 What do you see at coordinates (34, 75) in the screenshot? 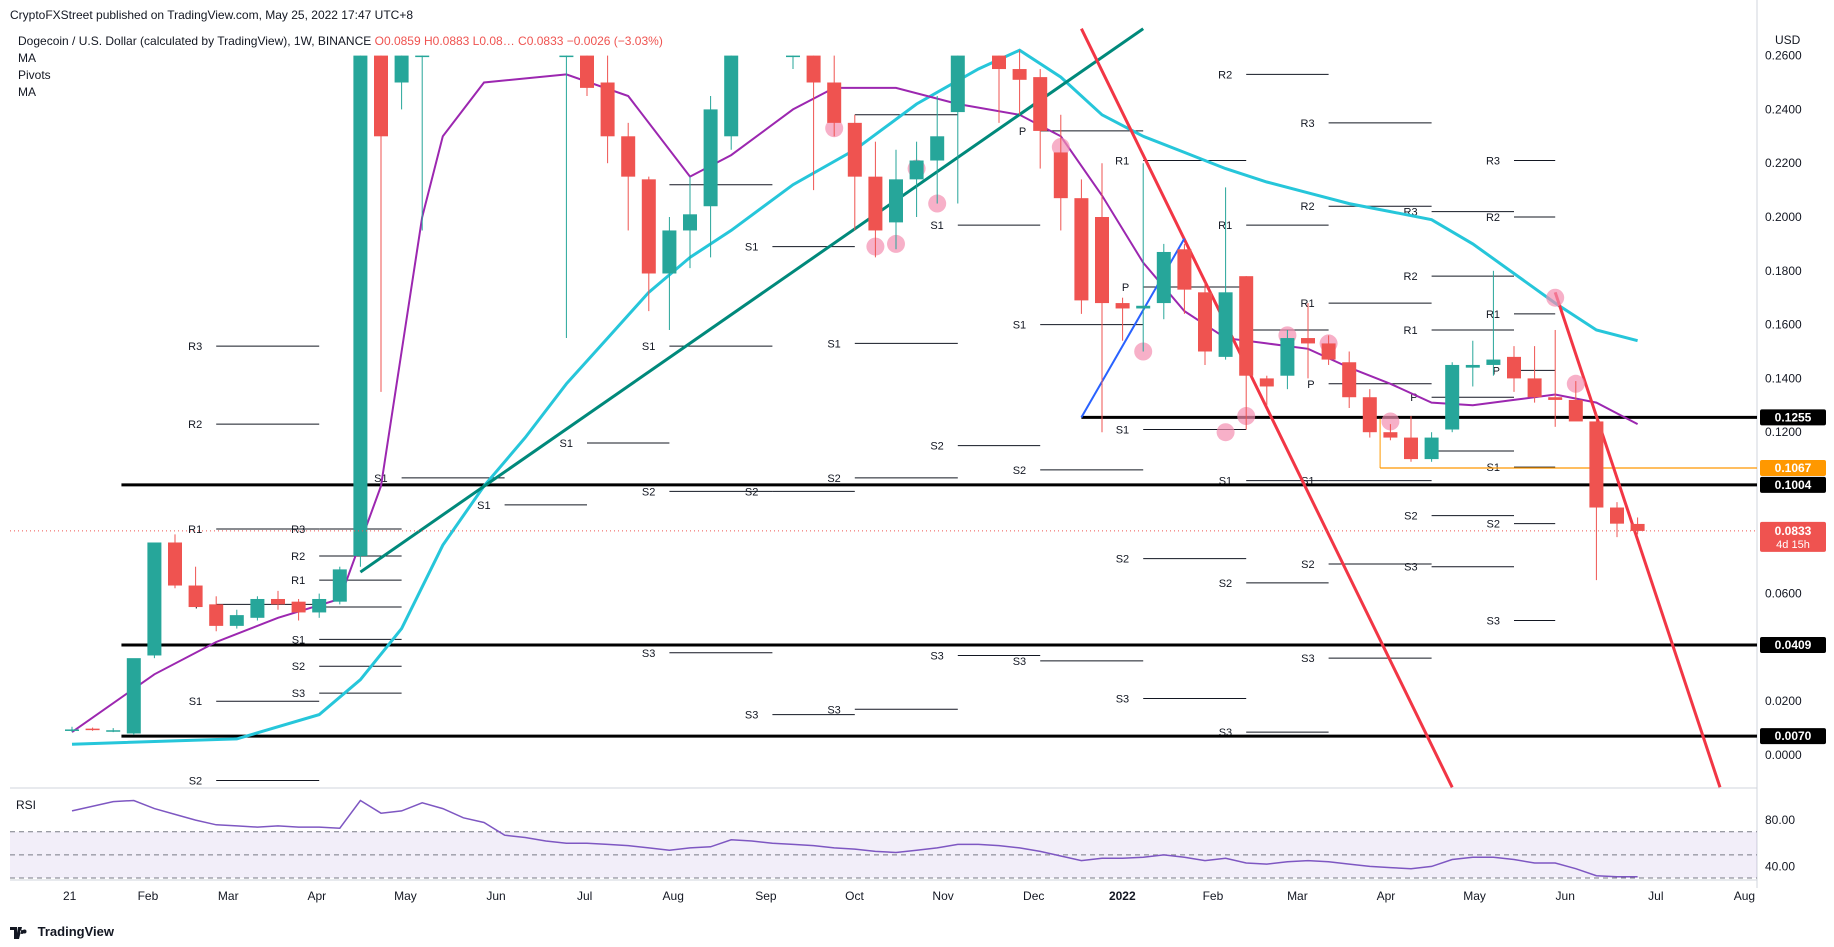
I see `indicator-pivots: Pivots` at bounding box center [34, 75].